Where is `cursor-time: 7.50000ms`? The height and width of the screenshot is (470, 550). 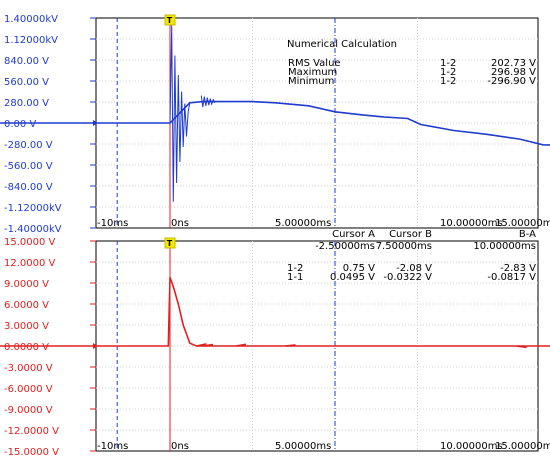
cursor-time: 7.50000ms is located at coordinates (404, 246).